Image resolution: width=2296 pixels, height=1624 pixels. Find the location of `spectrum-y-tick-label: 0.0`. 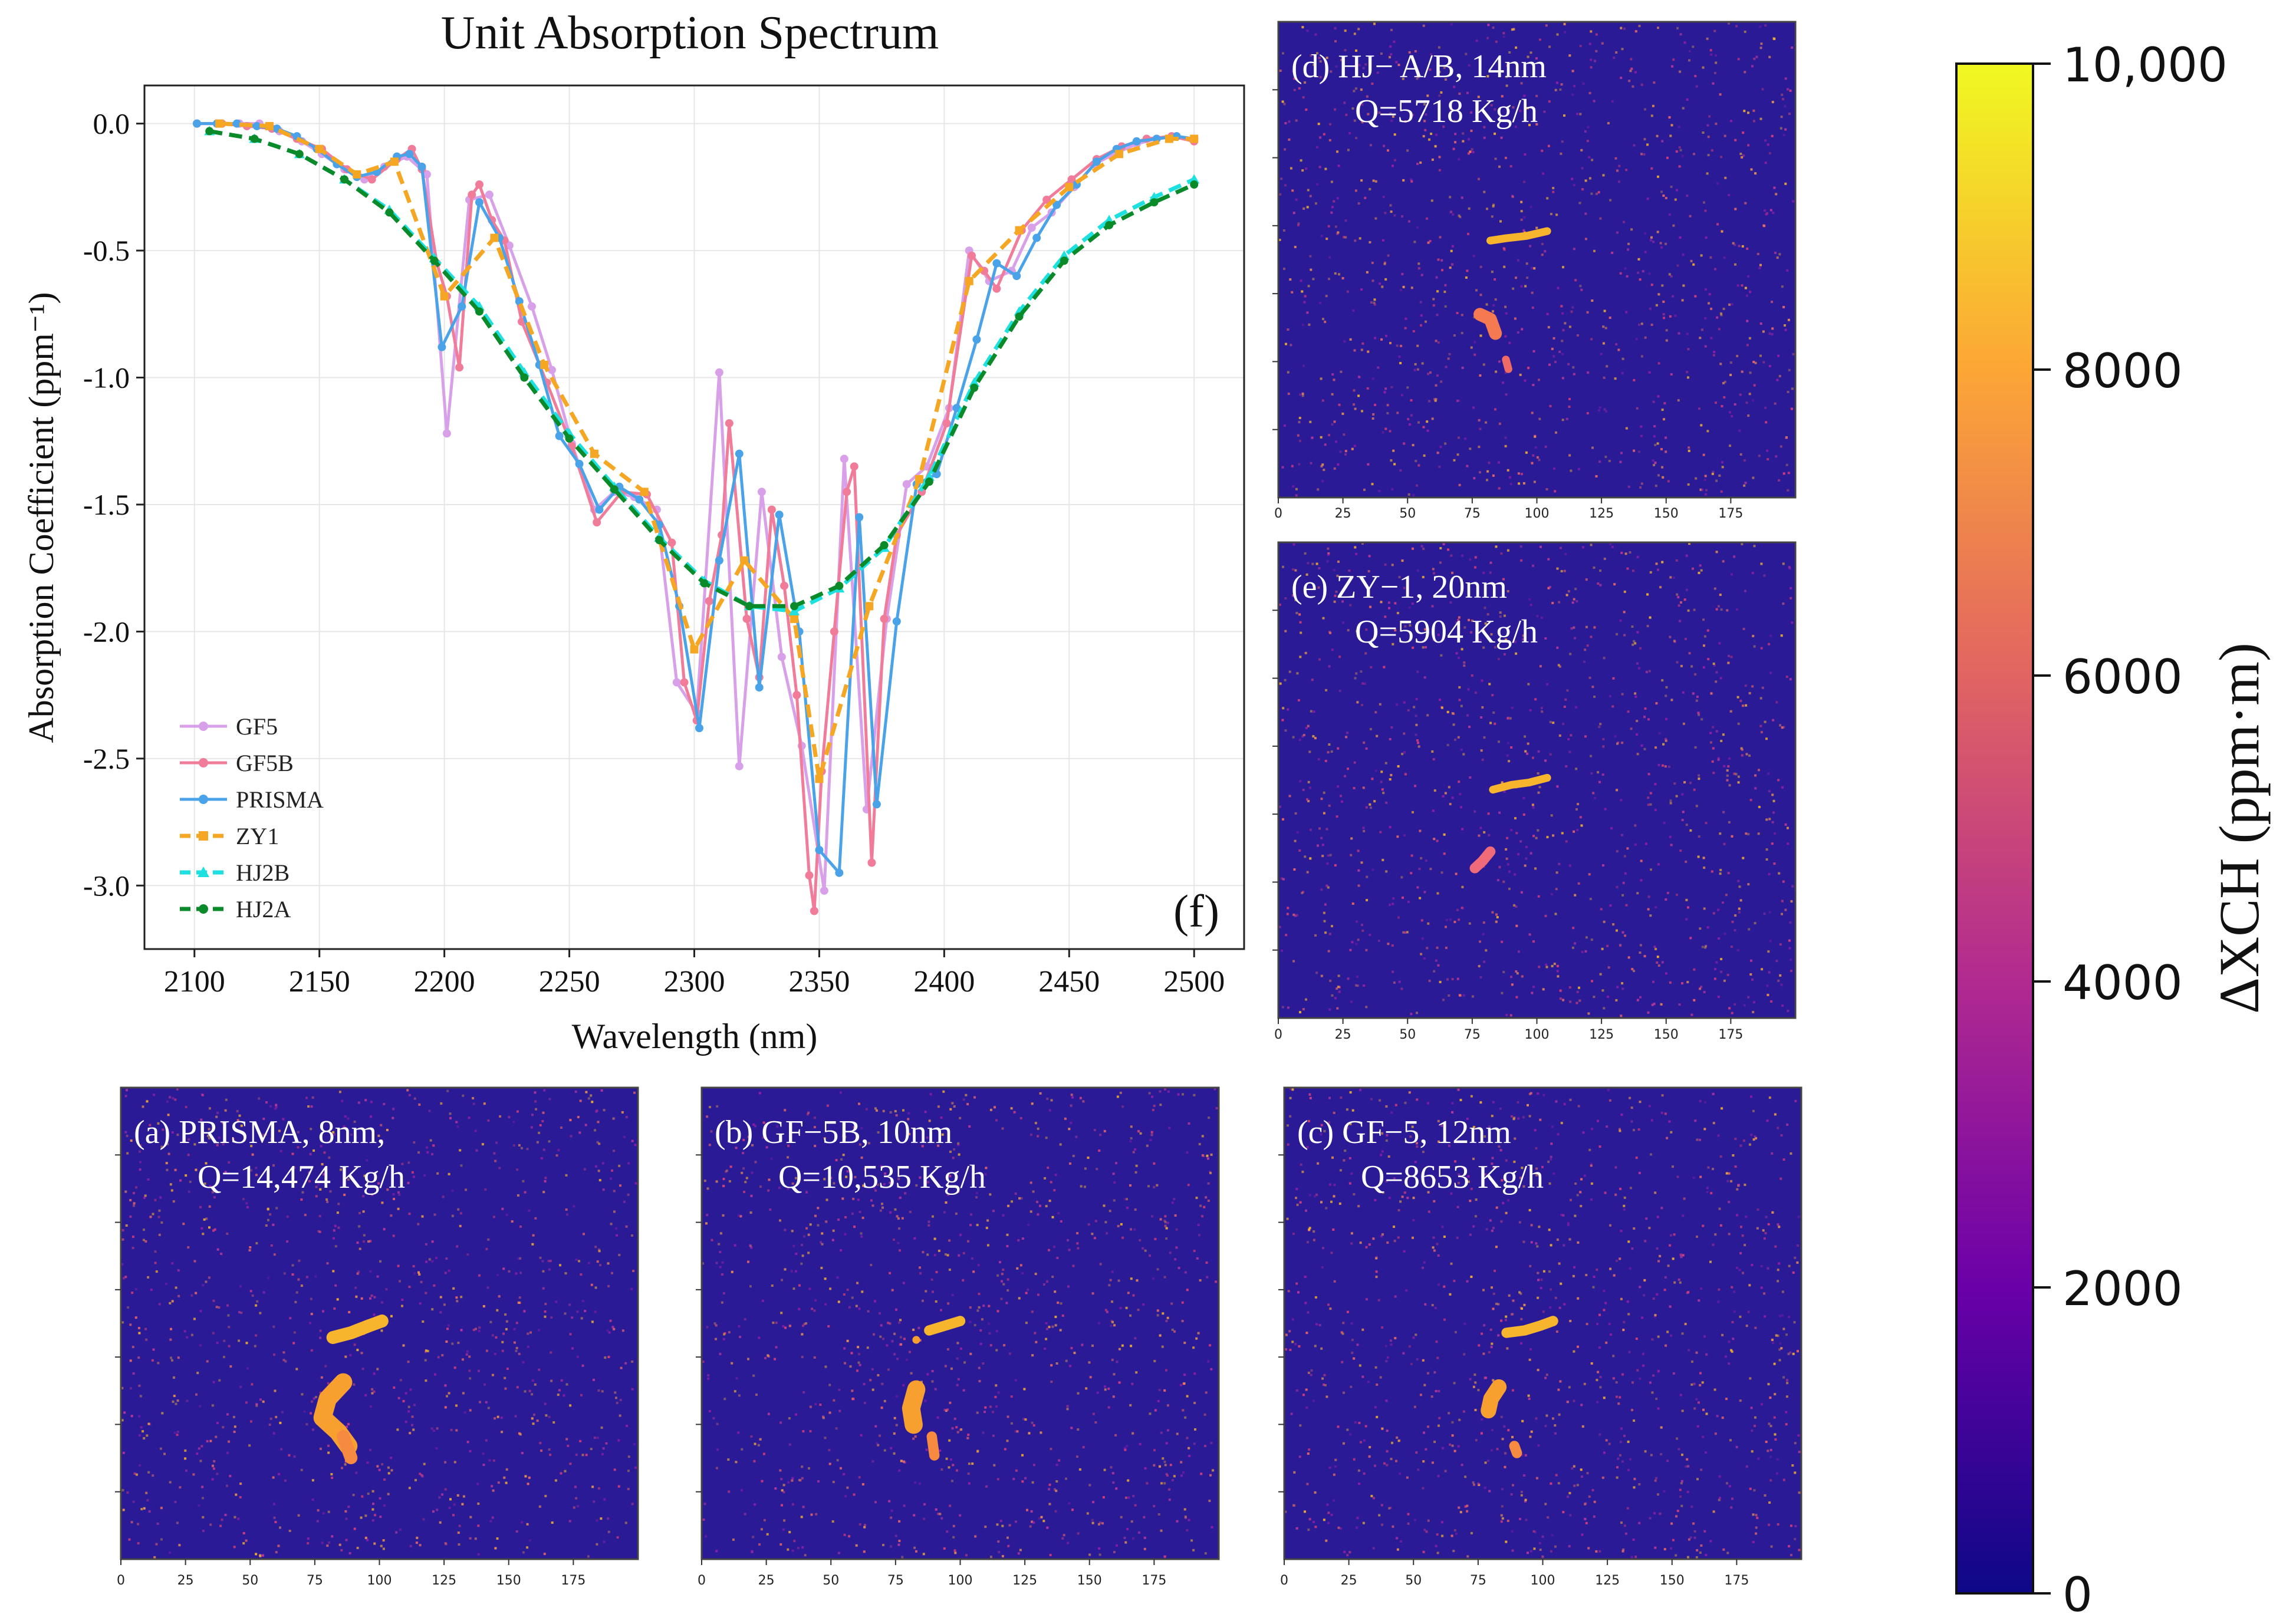

spectrum-y-tick-label: 0.0 is located at coordinates (112, 123).